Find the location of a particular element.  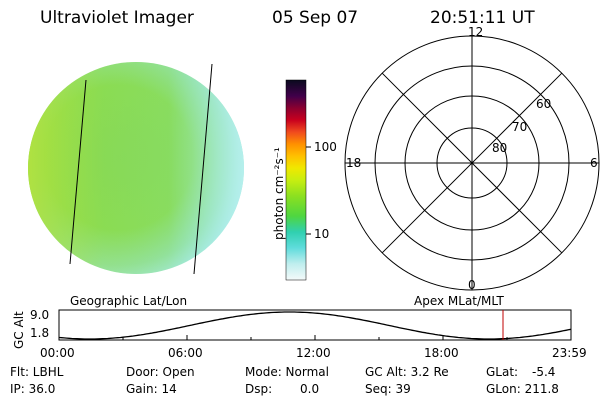

longitude-line-left is located at coordinates (78, 172).